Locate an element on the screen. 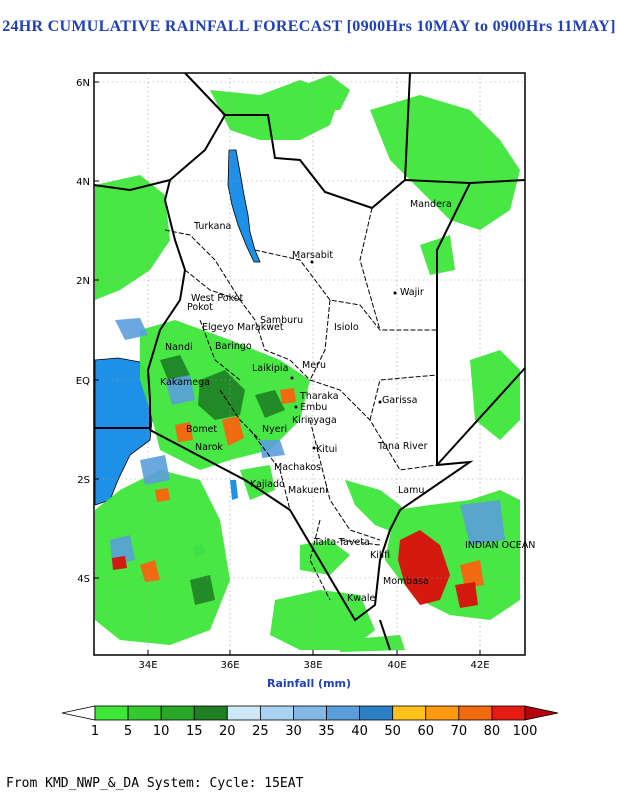  place-label: Lamu is located at coordinates (411, 490).